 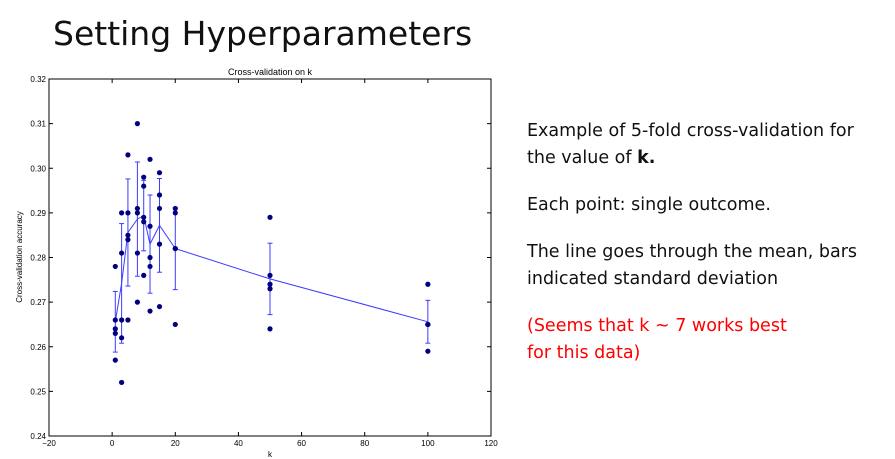 What do you see at coordinates (653, 279) in the screenshot?
I see `desc-line-3b: indicated standard deviation` at bounding box center [653, 279].